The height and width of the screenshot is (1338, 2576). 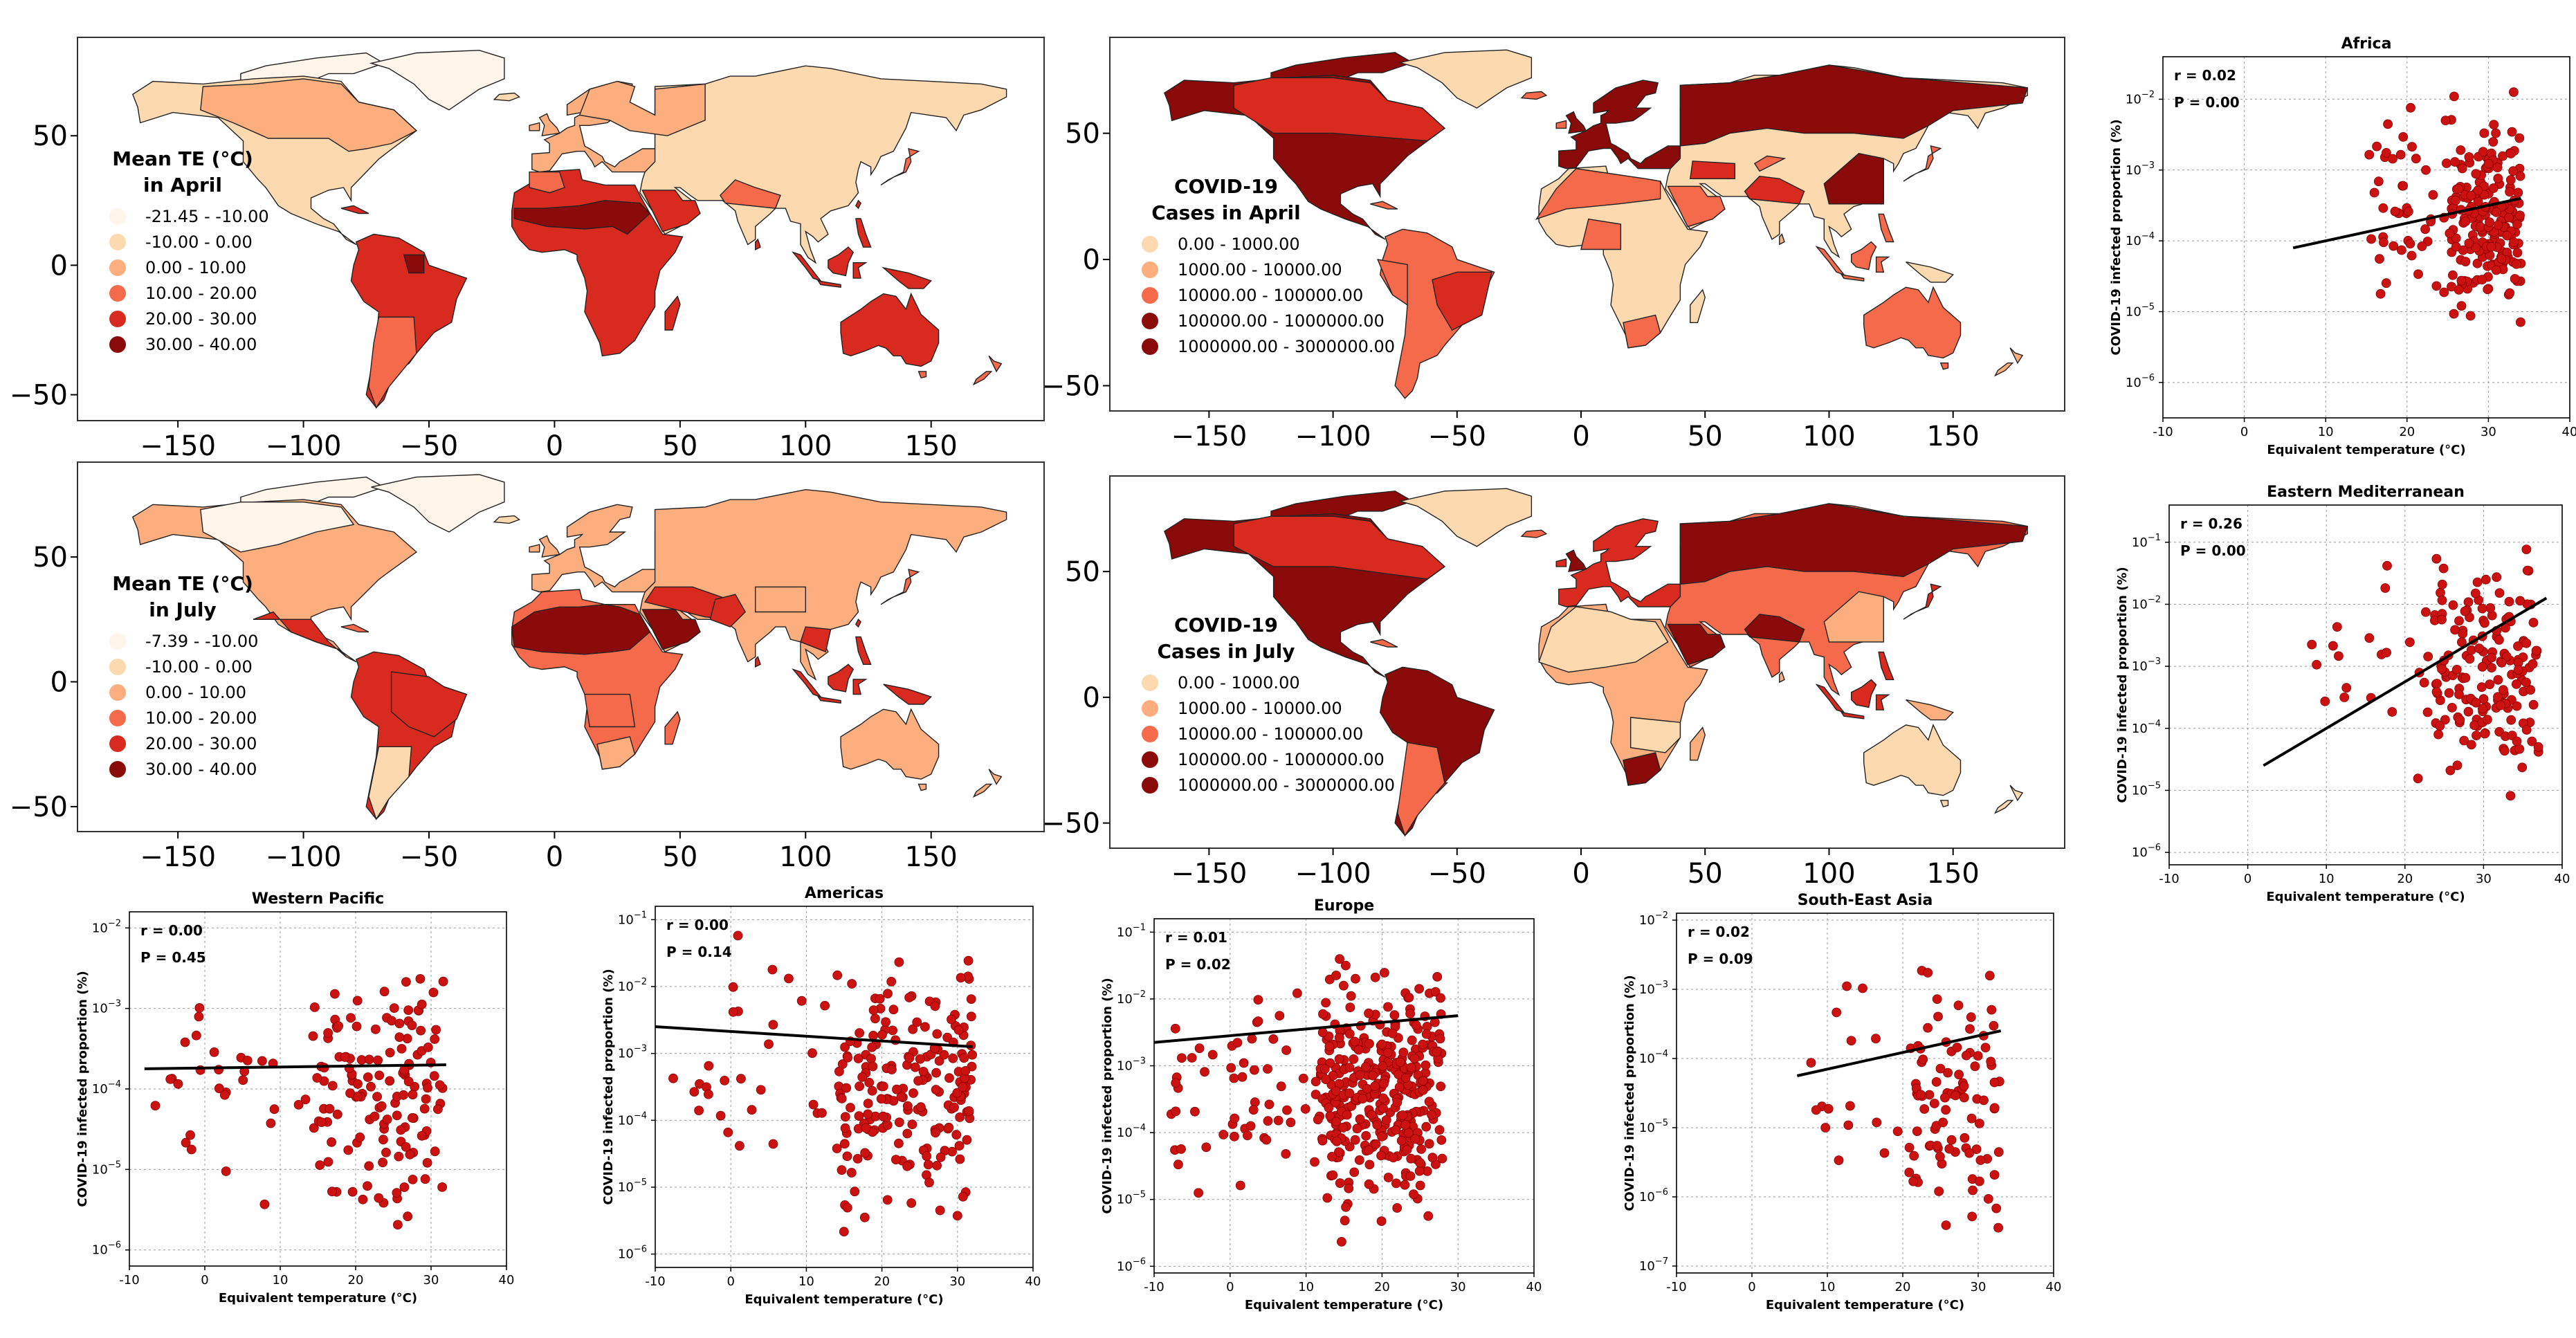 What do you see at coordinates (201, 770) in the screenshot?
I see `legend-label: 30.00 - 40.00` at bounding box center [201, 770].